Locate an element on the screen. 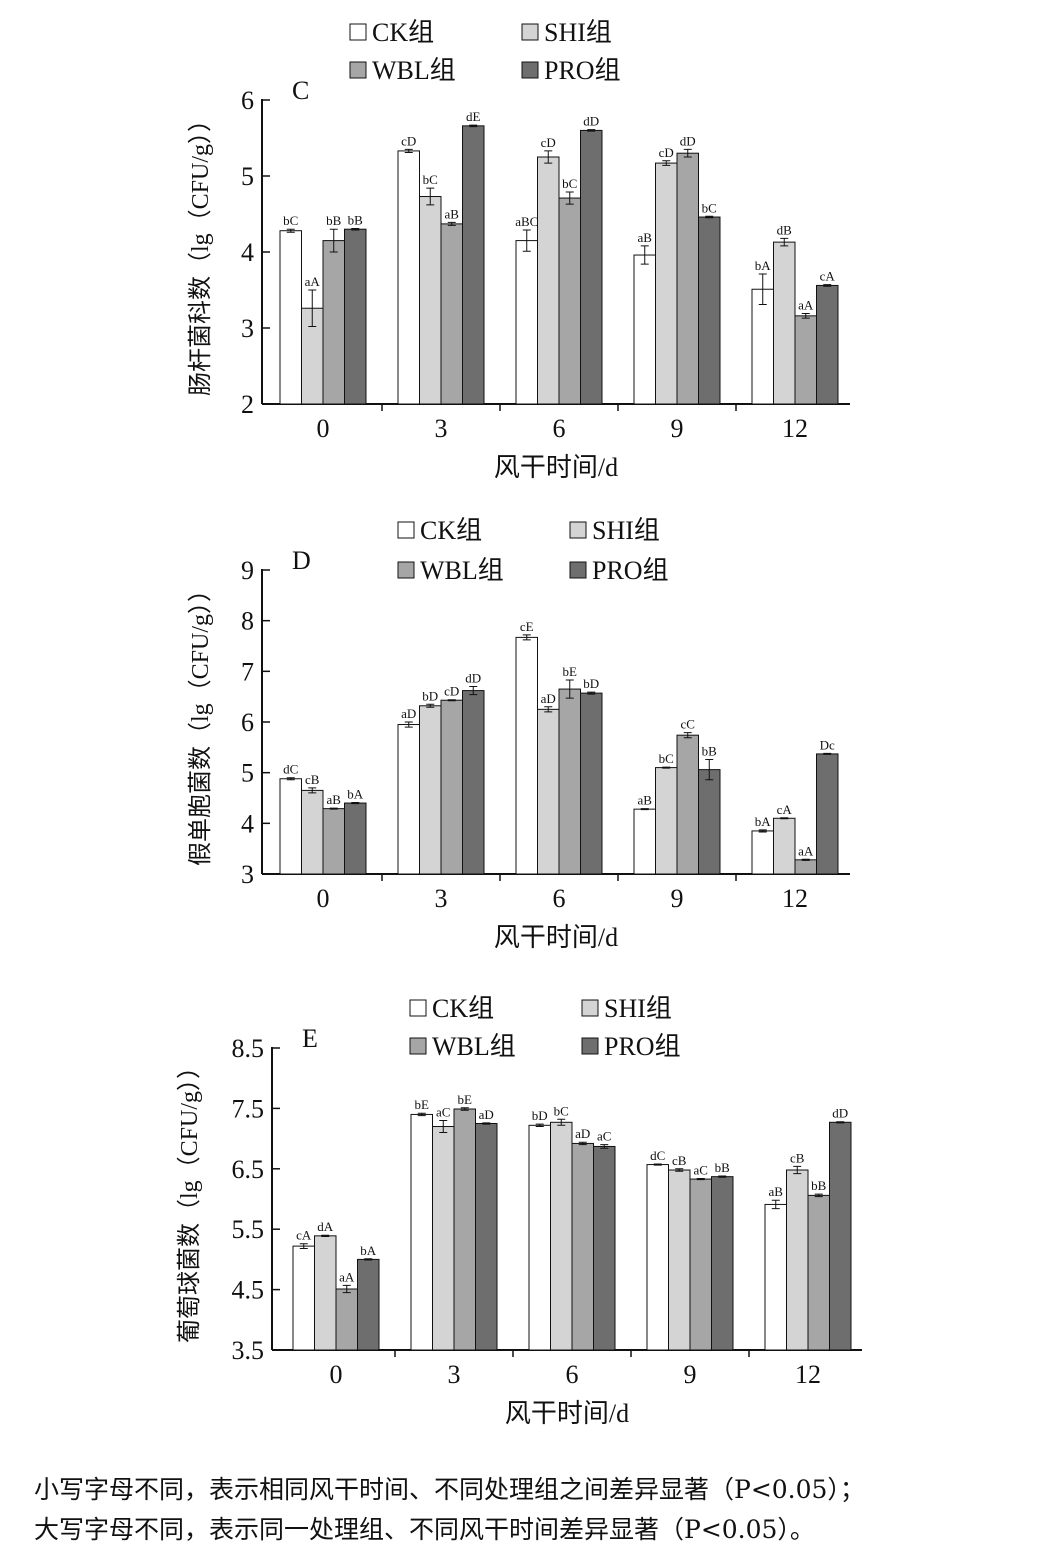 The height and width of the screenshot is (1559, 1038). y-axis-title: 肠杆菌科数（lg（CFU/g）） is located at coordinates (200, 252).